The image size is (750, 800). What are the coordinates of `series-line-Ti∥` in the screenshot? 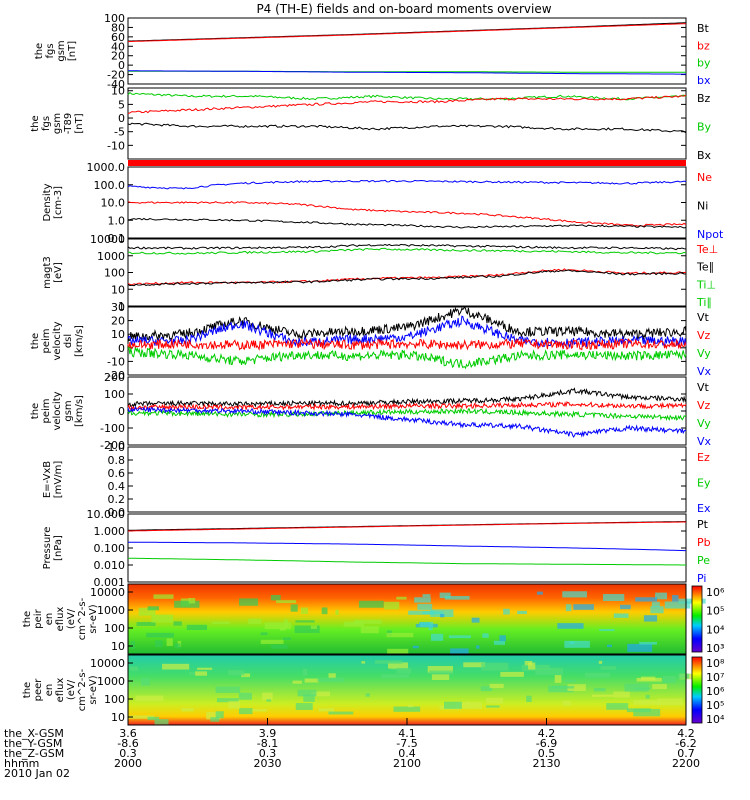 It's located at (407, 278).